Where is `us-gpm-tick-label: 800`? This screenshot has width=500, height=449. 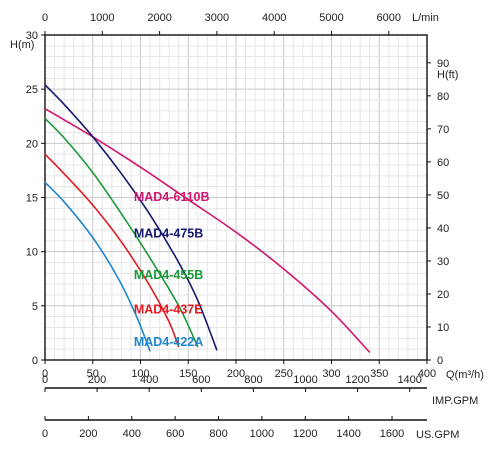
us-gpm-tick-label: 800 is located at coordinates (218, 434).